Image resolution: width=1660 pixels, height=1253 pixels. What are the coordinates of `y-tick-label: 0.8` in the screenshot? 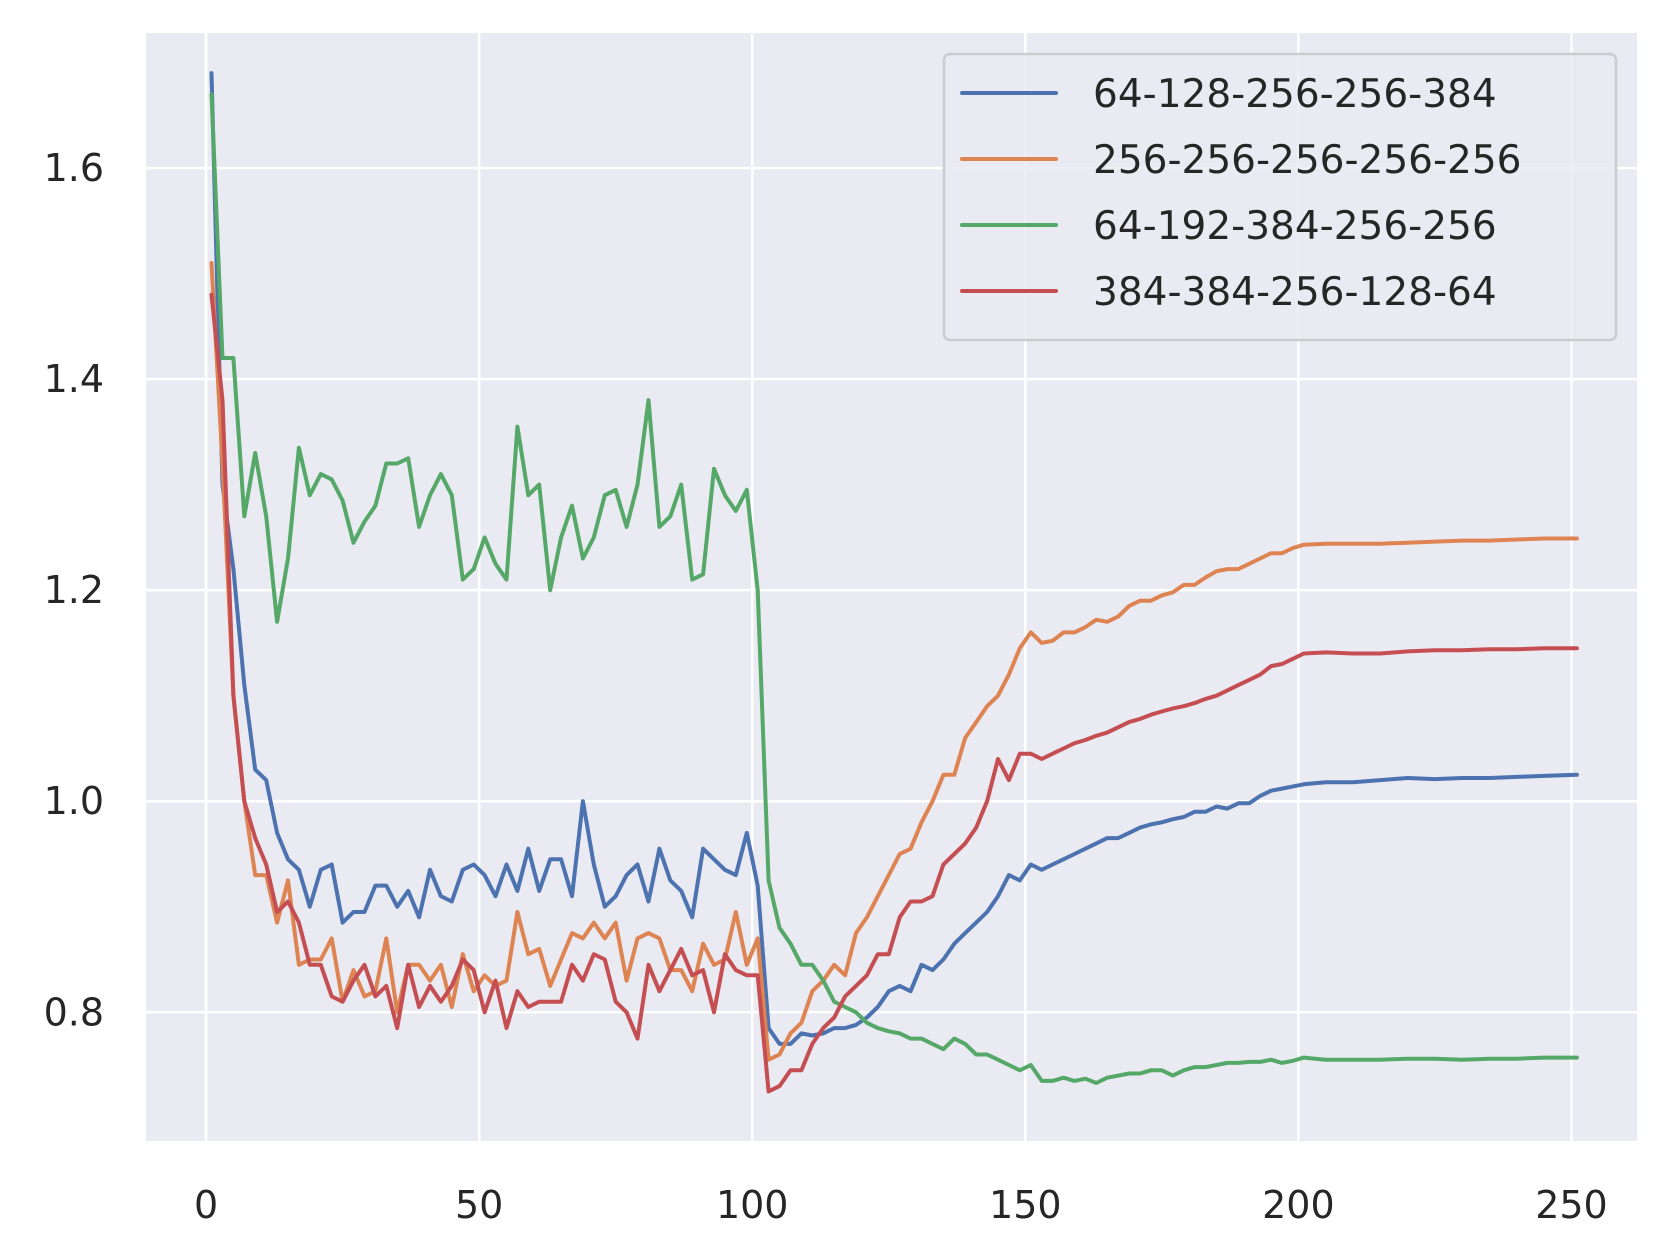 It's located at (74, 1012).